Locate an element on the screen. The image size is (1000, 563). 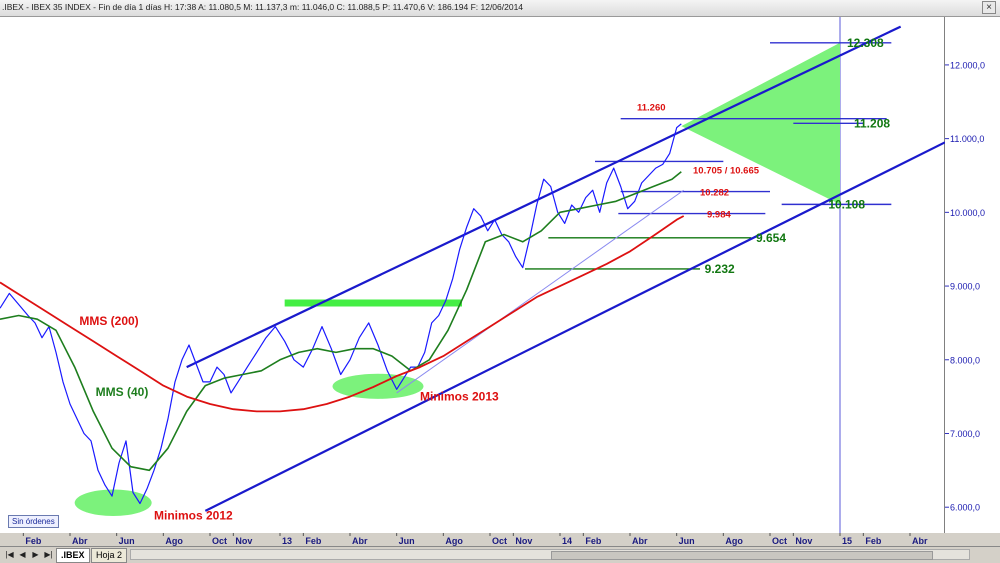
y-tick-label: 9.000,0 is located at coordinates (965, 287).